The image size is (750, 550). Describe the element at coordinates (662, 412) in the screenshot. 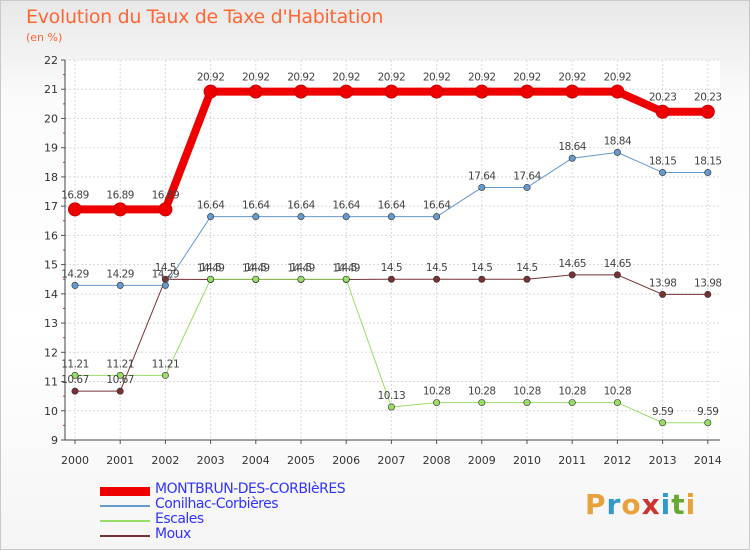

I see `data-label: 9.59` at that location.